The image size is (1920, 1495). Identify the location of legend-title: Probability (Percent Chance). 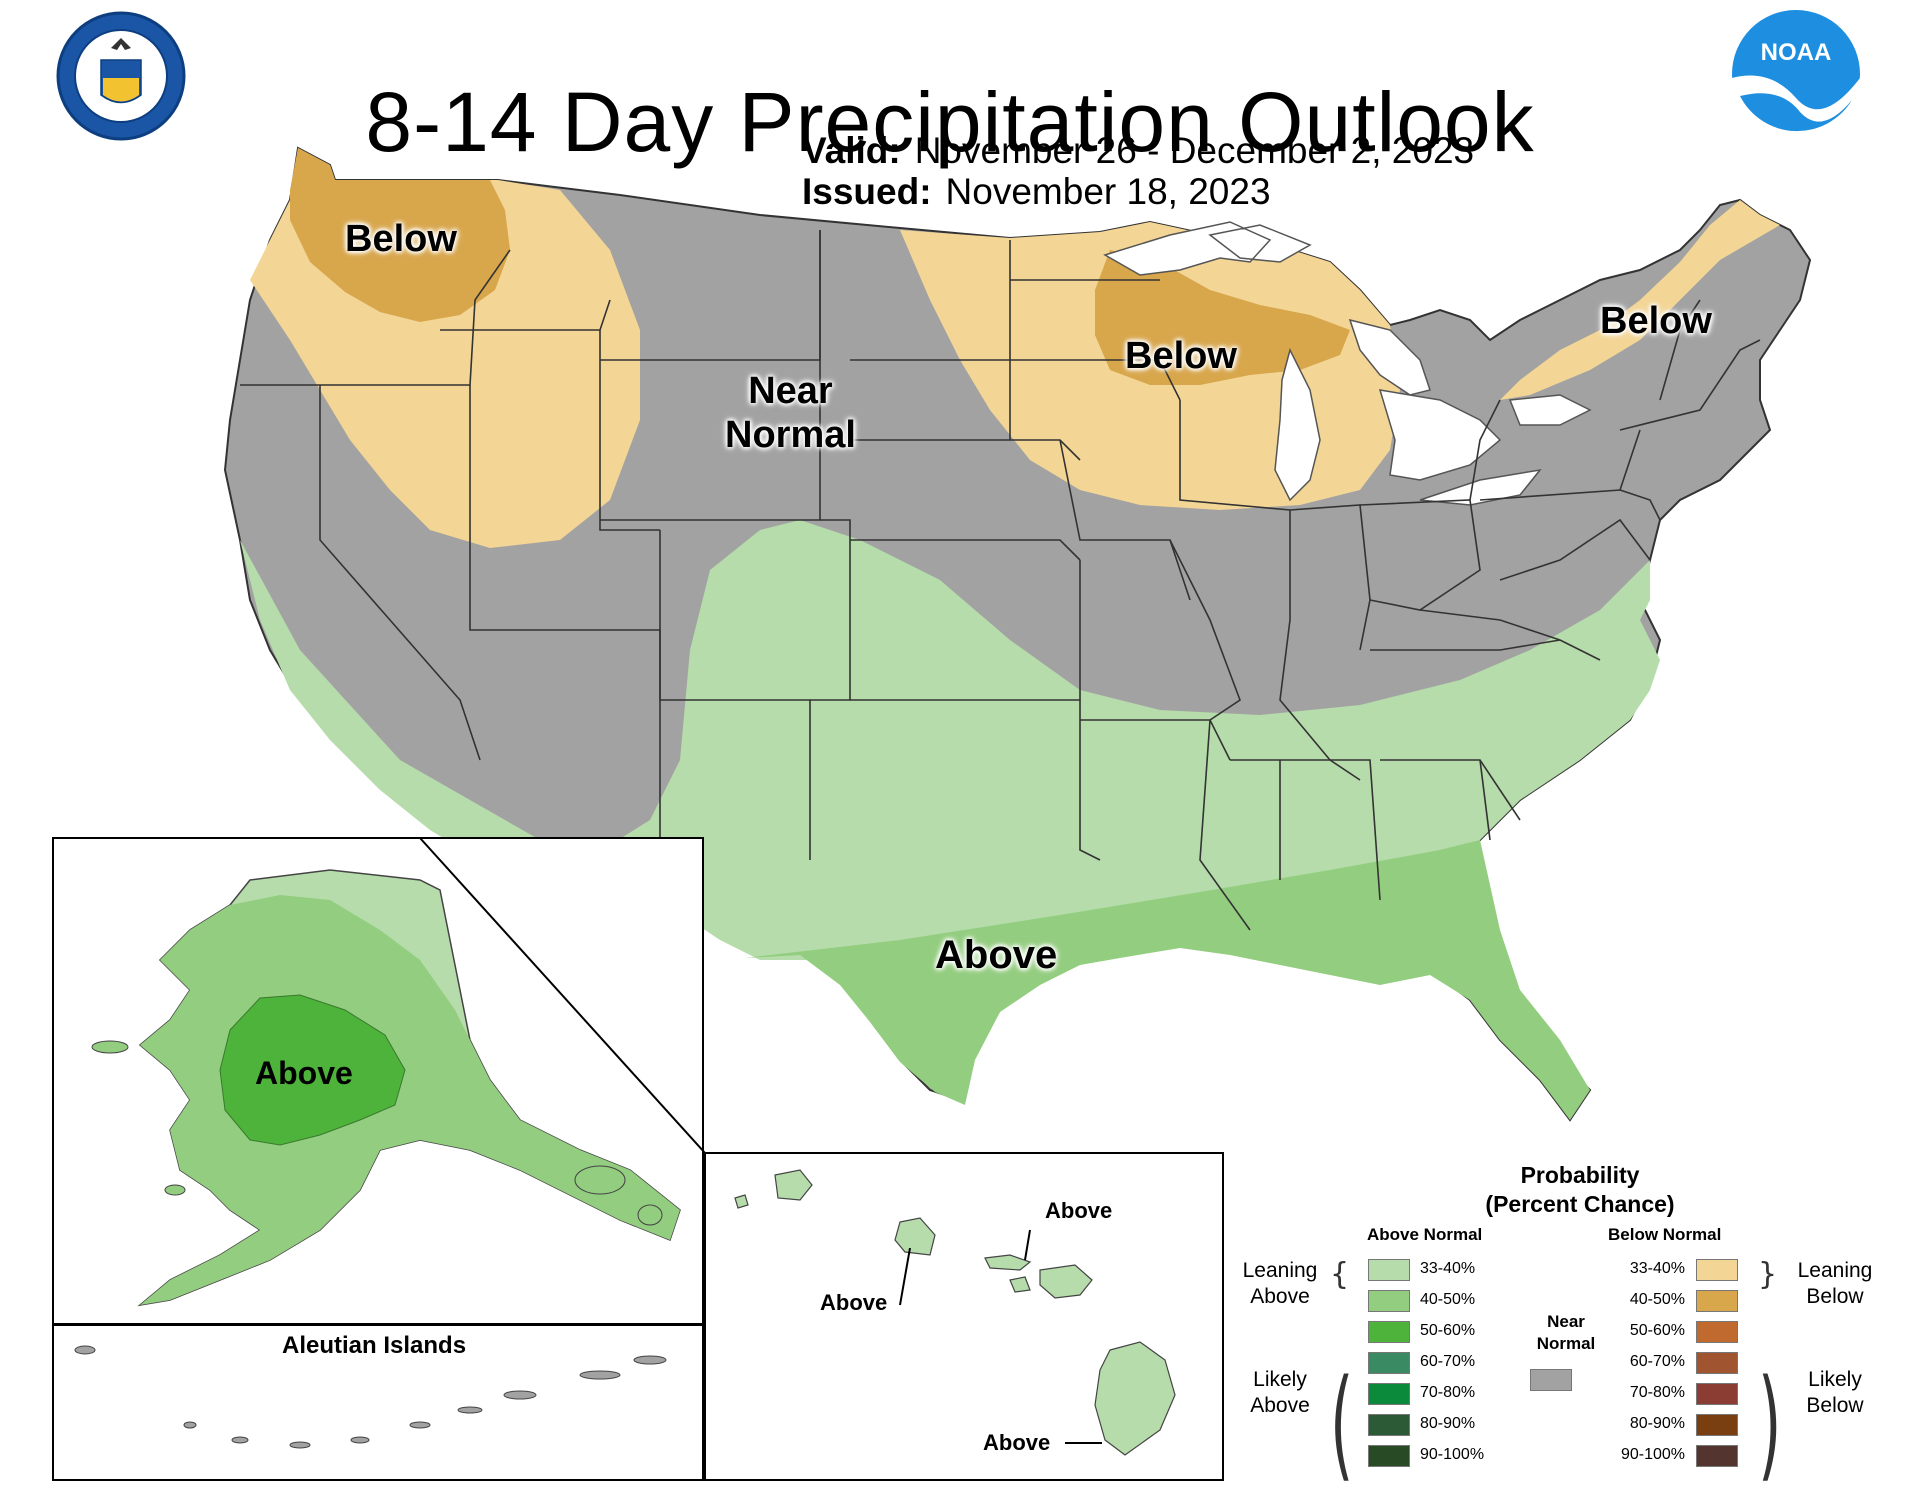
(1580, 1190).